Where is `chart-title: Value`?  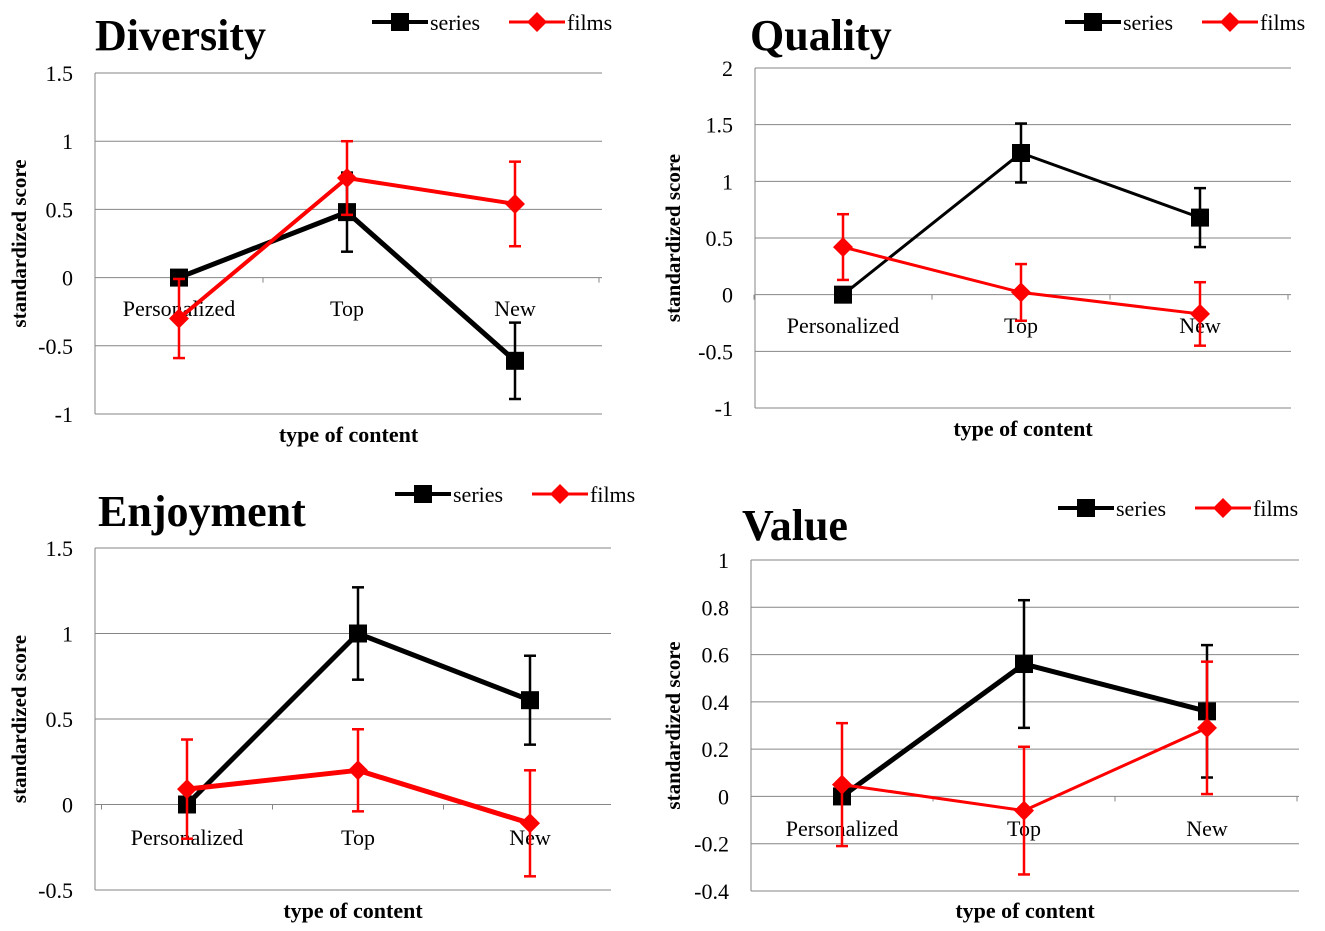
chart-title: Value is located at coordinates (795, 525).